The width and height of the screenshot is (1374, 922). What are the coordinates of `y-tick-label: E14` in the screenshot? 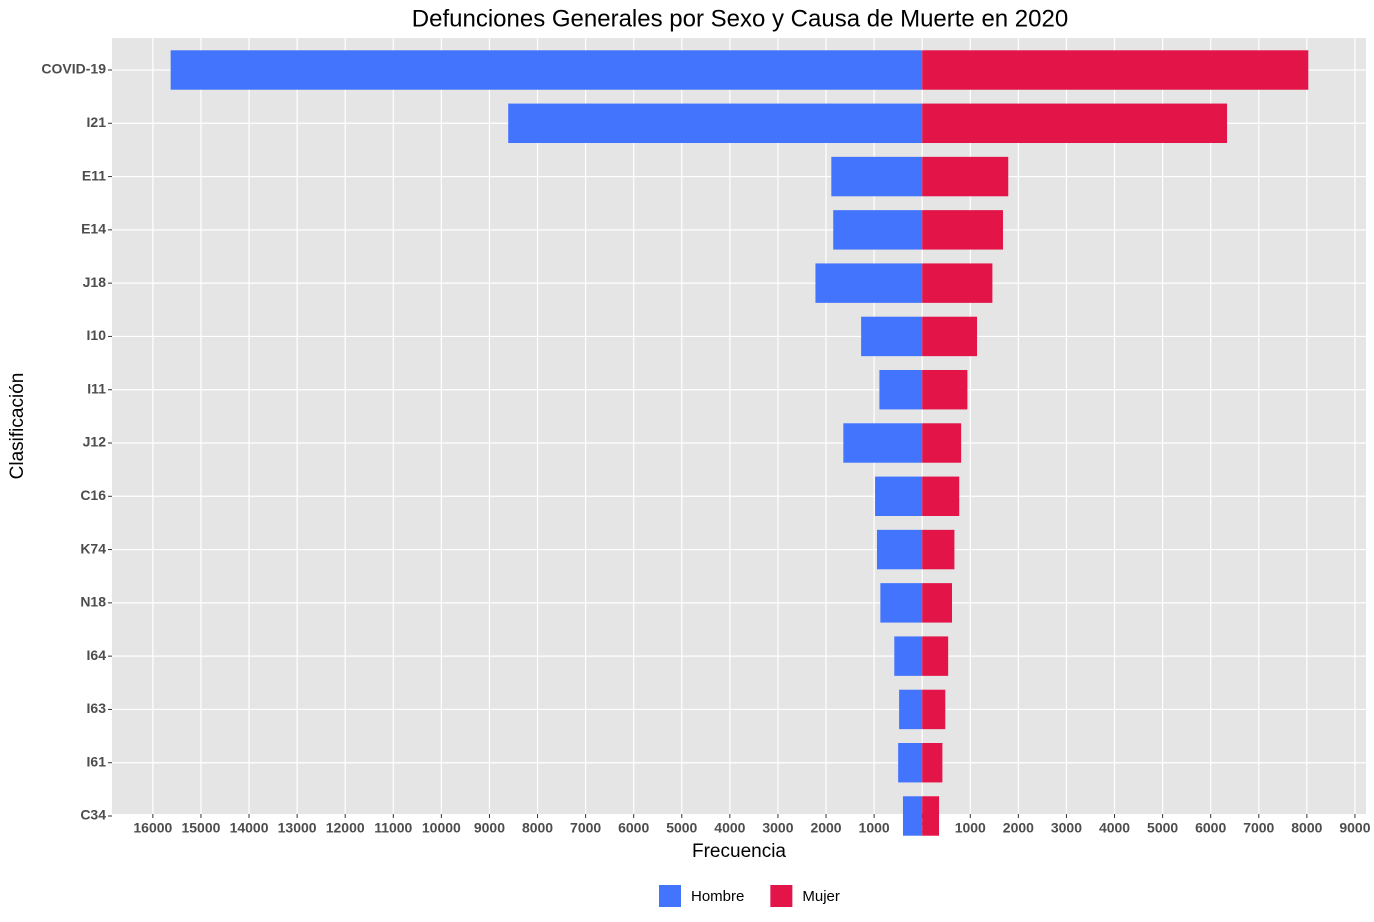 It's located at (93, 229).